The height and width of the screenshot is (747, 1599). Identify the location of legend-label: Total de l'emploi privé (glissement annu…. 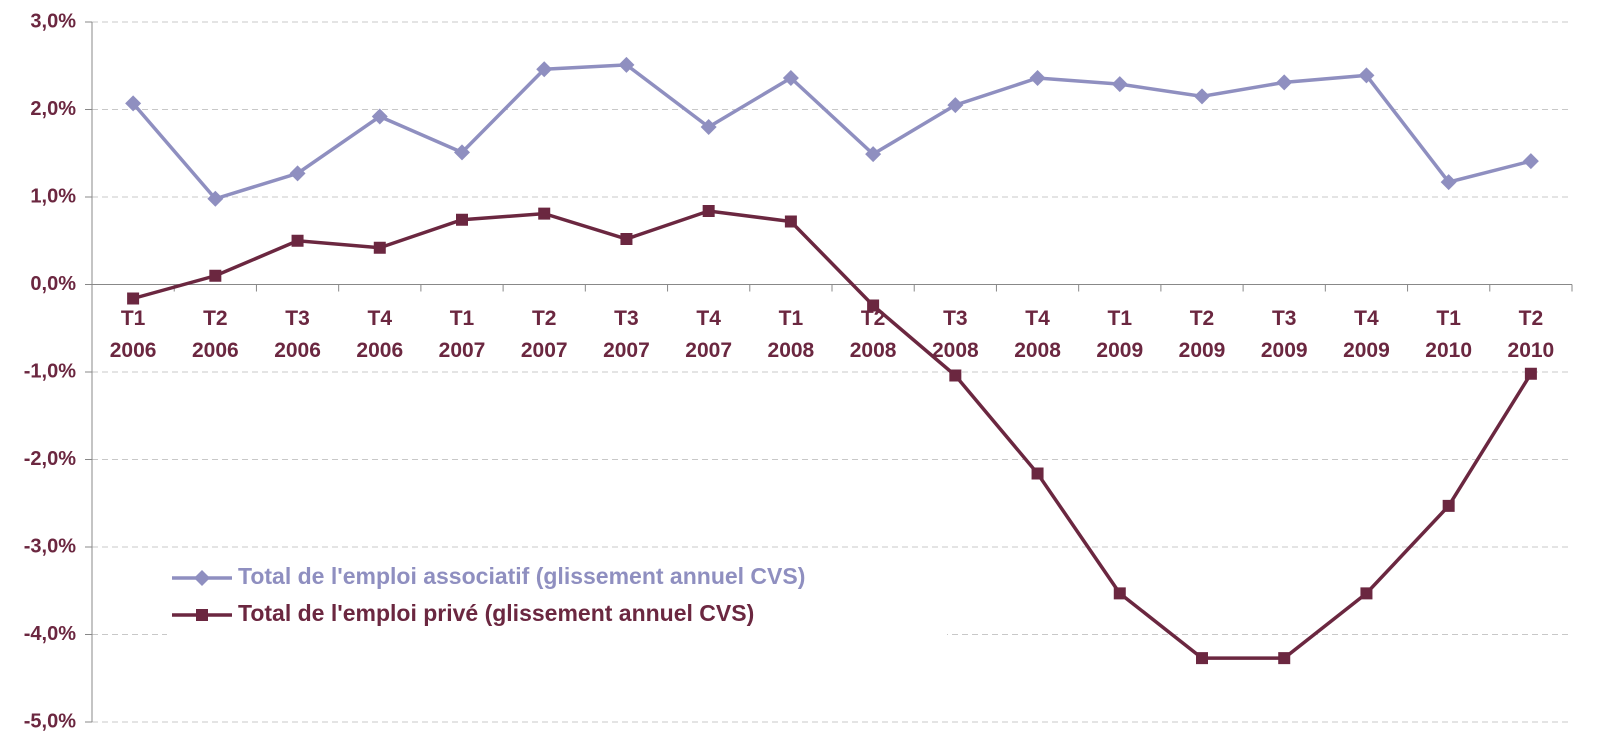
(496, 613).